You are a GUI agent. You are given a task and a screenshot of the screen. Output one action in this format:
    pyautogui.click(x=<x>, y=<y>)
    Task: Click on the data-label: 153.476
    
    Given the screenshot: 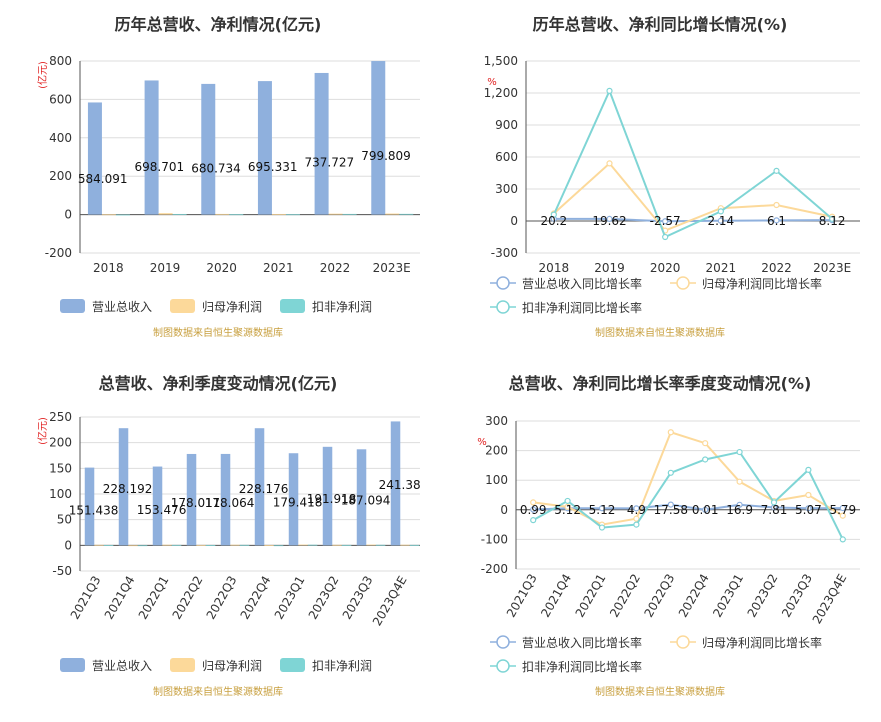 What is the action you would take?
    pyautogui.click(x=162, y=510)
    